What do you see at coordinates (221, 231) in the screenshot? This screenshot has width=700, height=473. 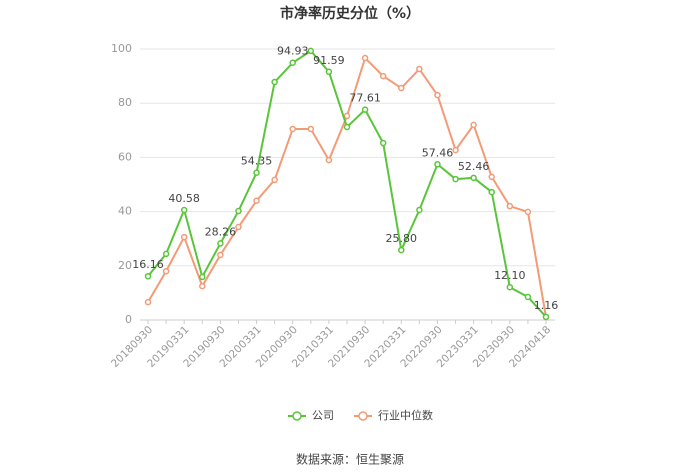 I see `data-label: 28.26` at bounding box center [221, 231].